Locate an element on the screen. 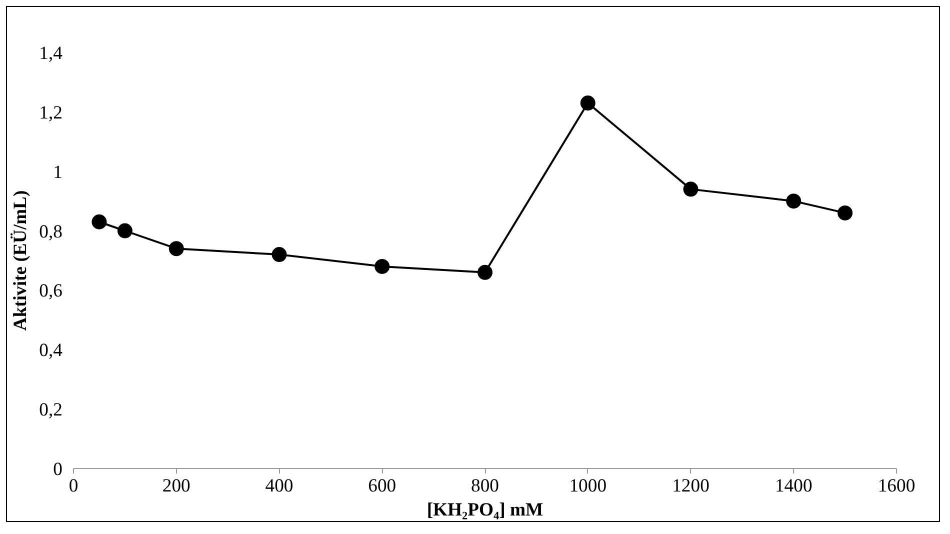 The image size is (950, 534). x-tick-label: 1200 is located at coordinates (691, 486).